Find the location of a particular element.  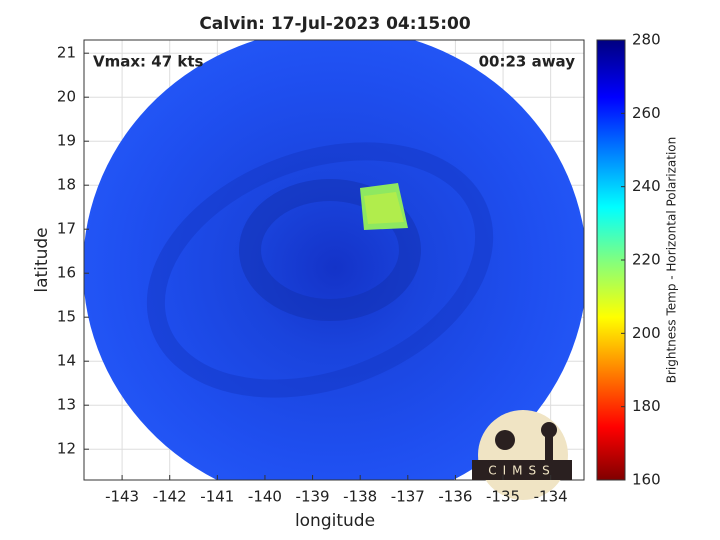

y-tick-label: 14 is located at coordinates (66, 361).